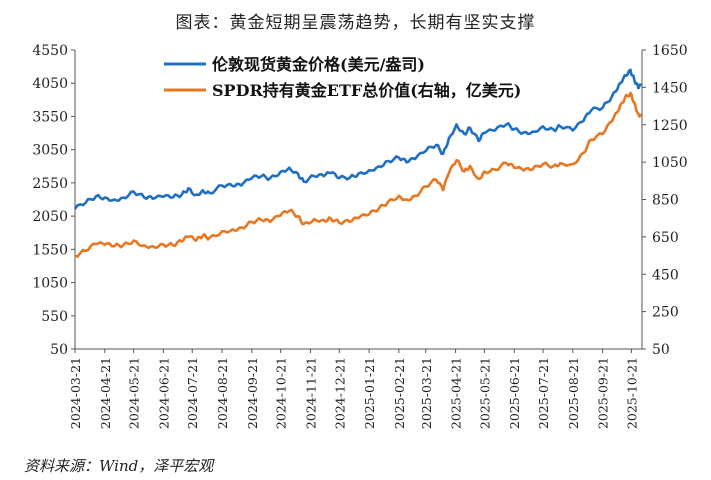  Describe the element at coordinates (54, 317) in the screenshot. I see `left-tick-label: 550` at that location.